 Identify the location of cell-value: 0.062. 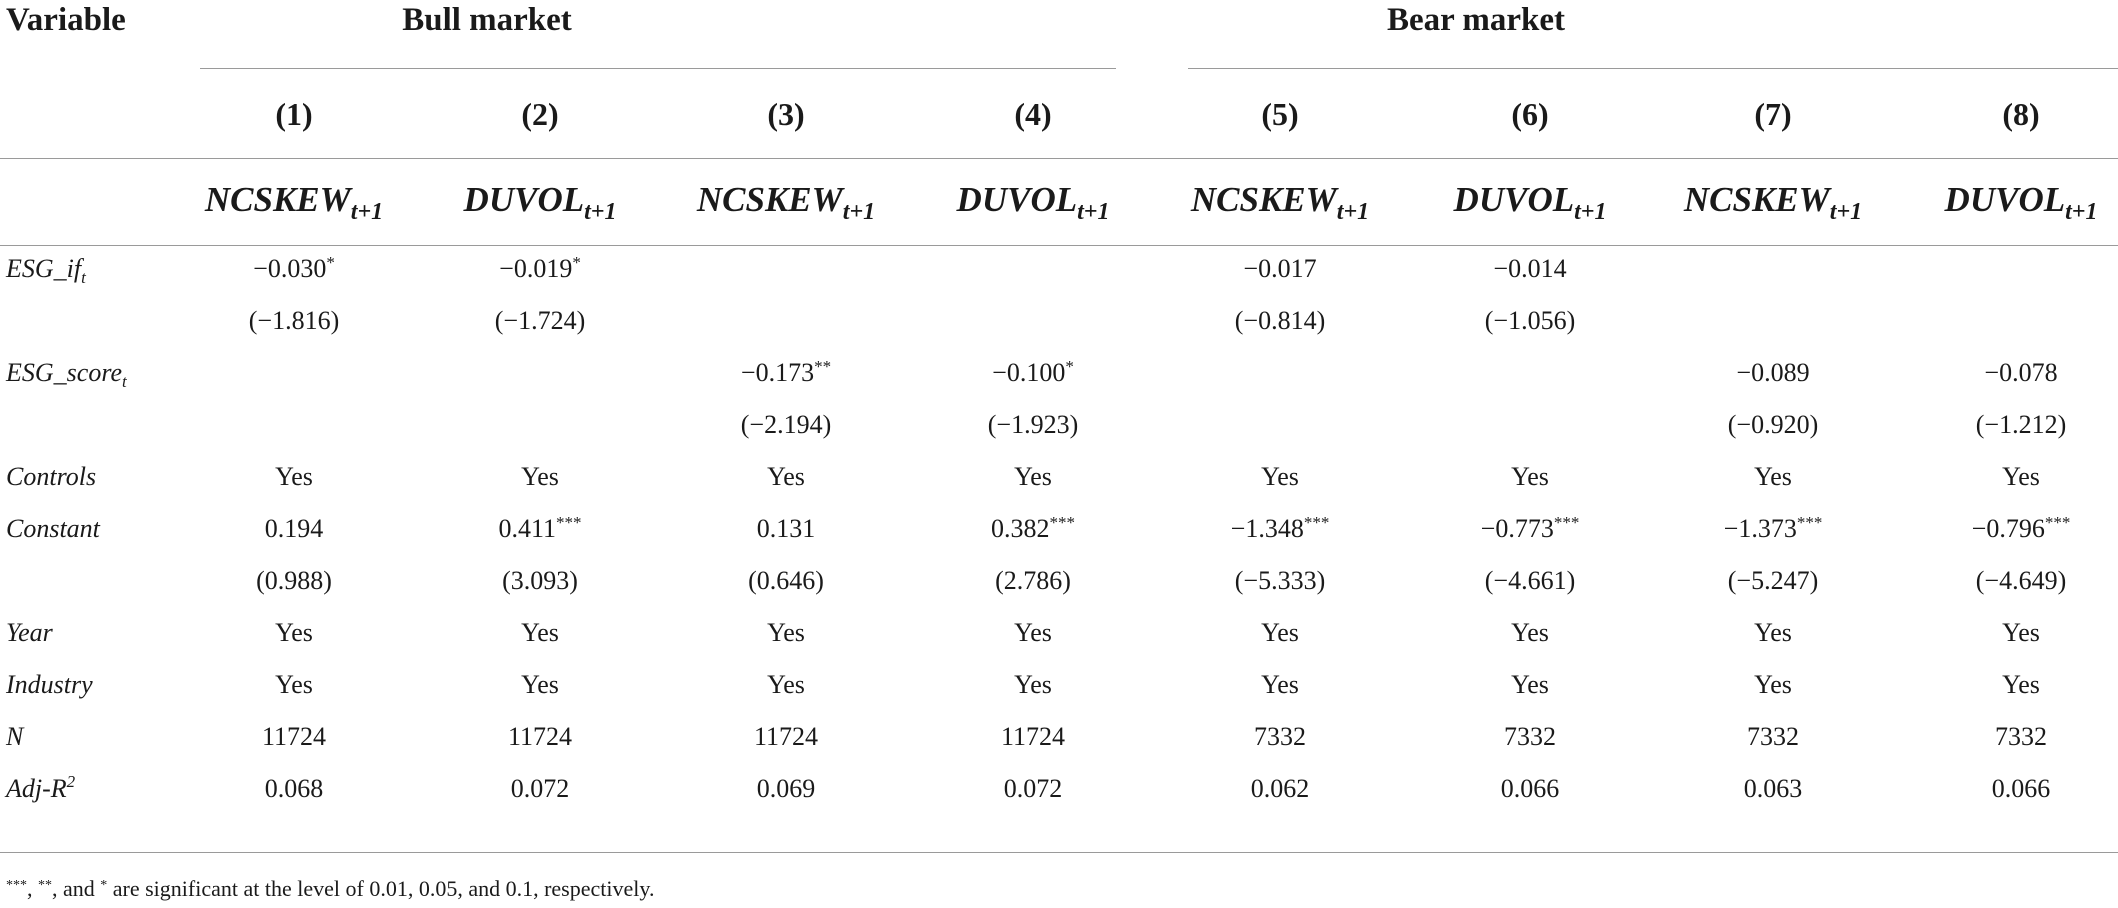
(1280, 788).